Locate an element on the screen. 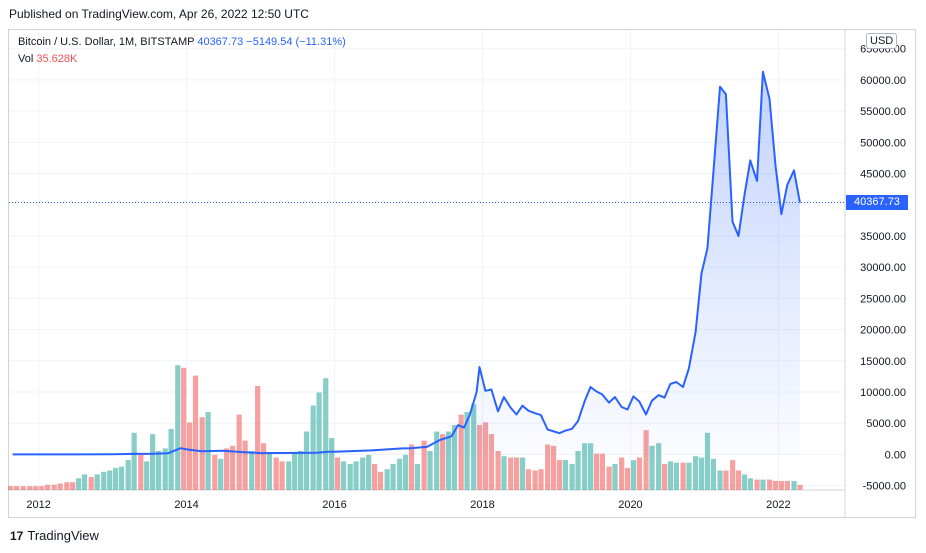 The width and height of the screenshot is (926, 553). y-tick-label: 35000.00 is located at coordinates (883, 237).